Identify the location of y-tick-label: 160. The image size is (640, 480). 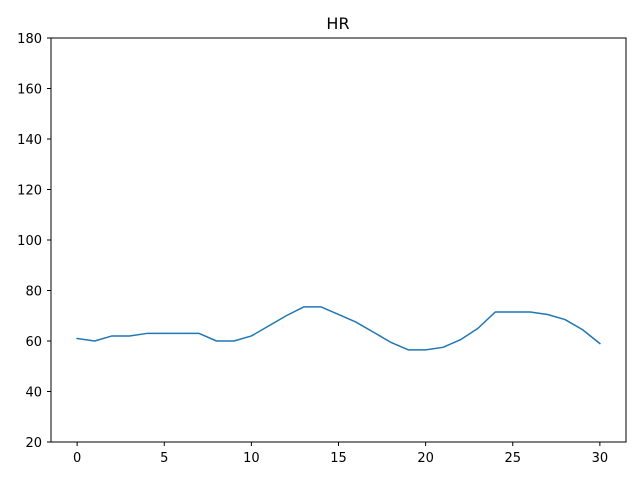
(29, 90).